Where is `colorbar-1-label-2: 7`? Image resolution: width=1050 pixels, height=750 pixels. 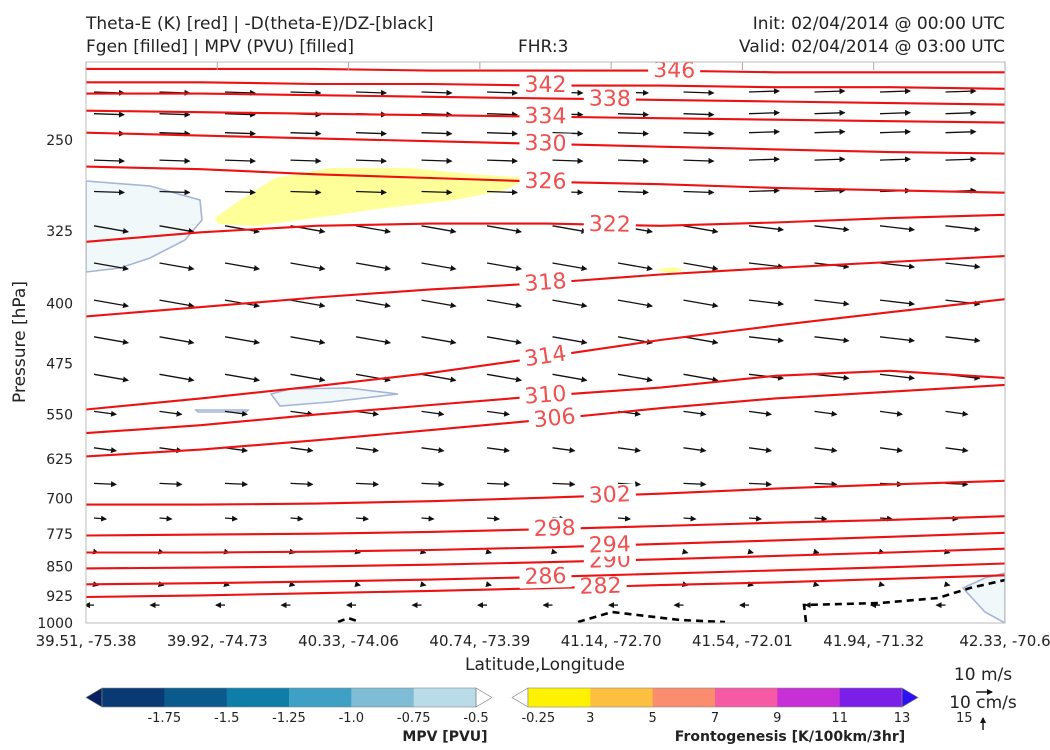
colorbar-1-label-2: 7 is located at coordinates (715, 718).